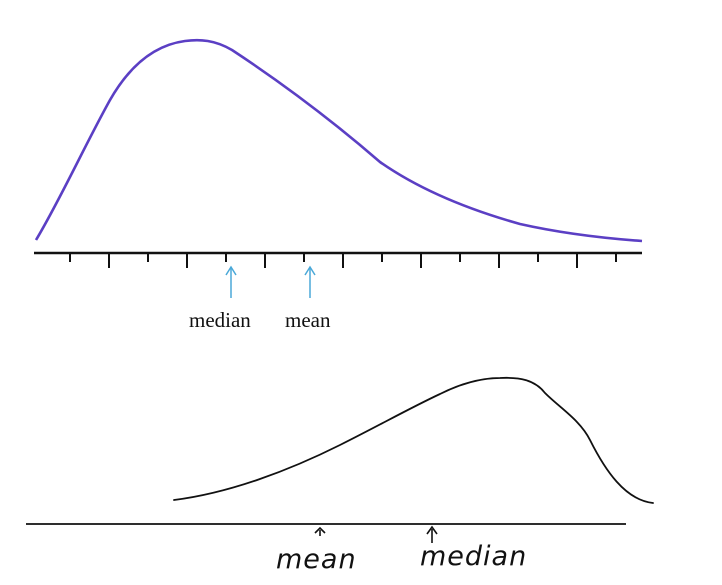  I want to click on median-hand-arrow, so click(432, 534).